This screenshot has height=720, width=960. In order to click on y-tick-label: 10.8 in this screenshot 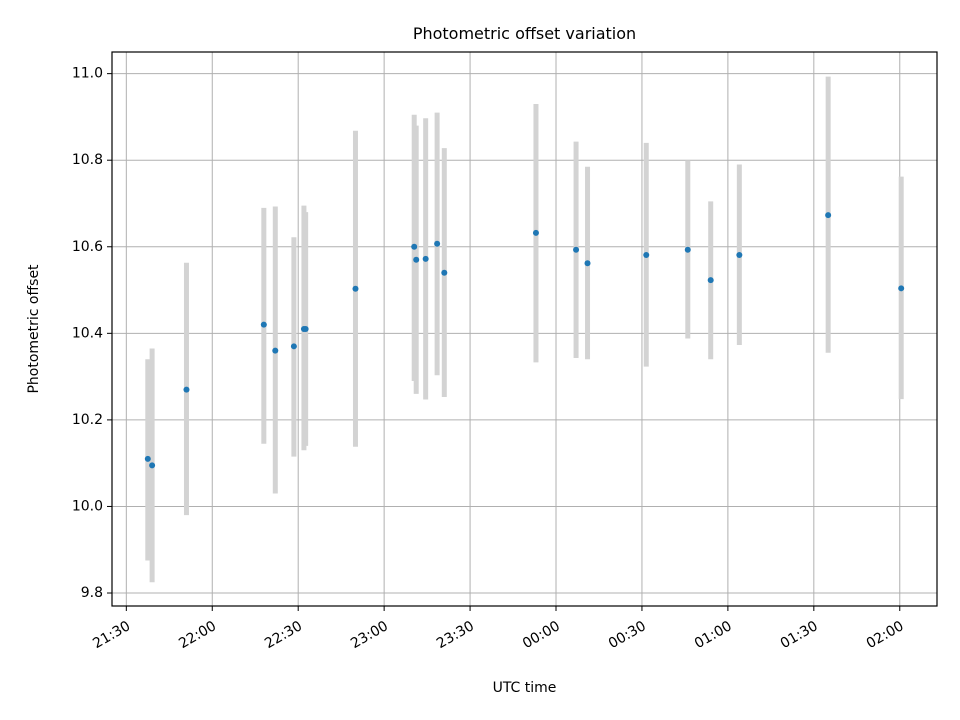, I will do `click(87, 160)`.